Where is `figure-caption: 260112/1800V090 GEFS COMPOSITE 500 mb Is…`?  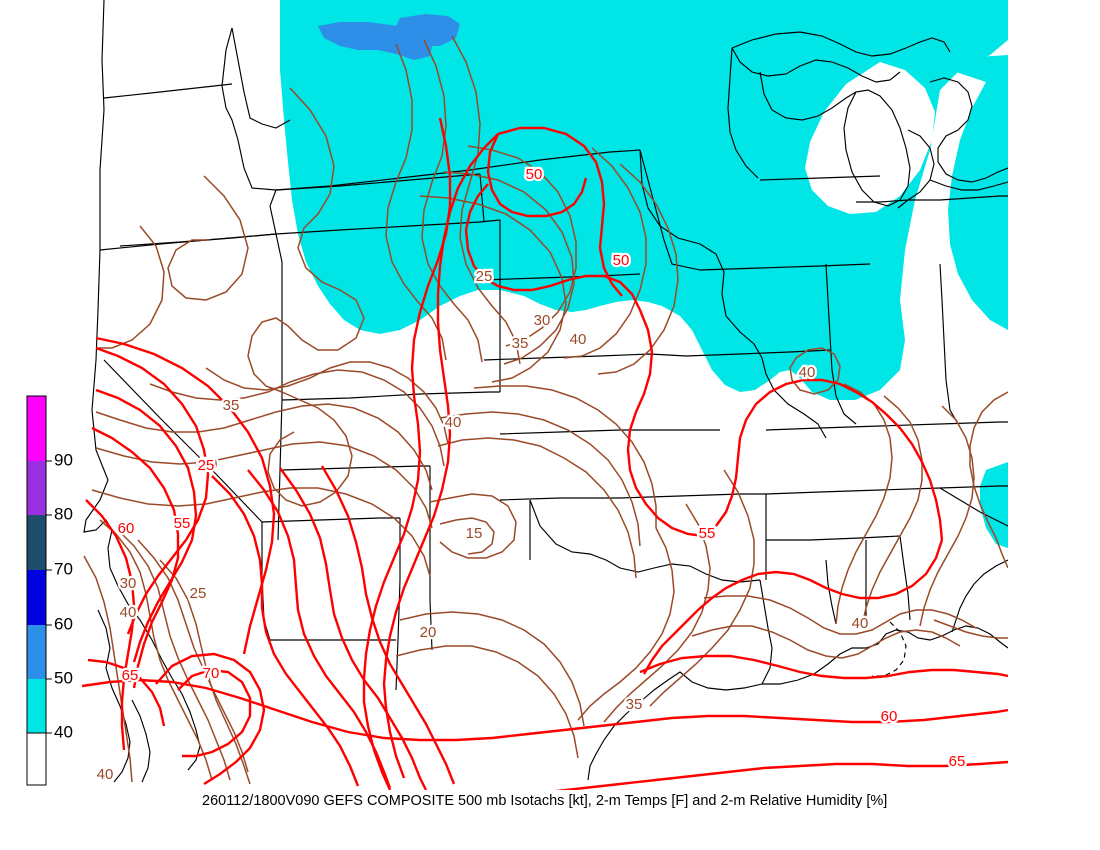 figure-caption: 260112/1800V090 GEFS COMPOSITE 500 mb Is… is located at coordinates (544, 801).